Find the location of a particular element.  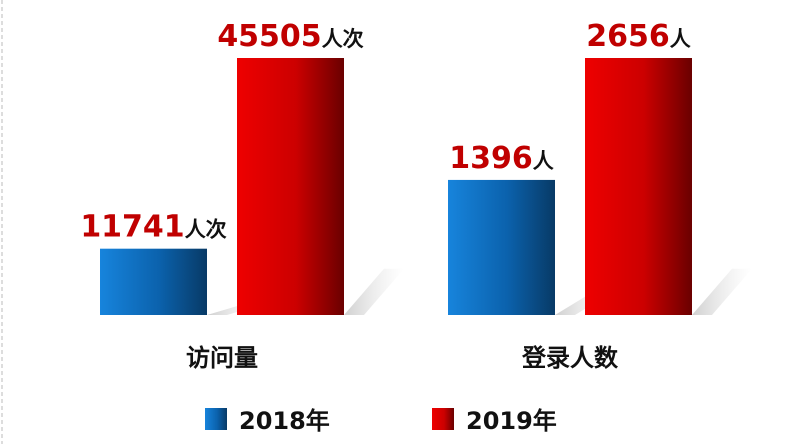

category-label: 访问量 is located at coordinates (222, 358).